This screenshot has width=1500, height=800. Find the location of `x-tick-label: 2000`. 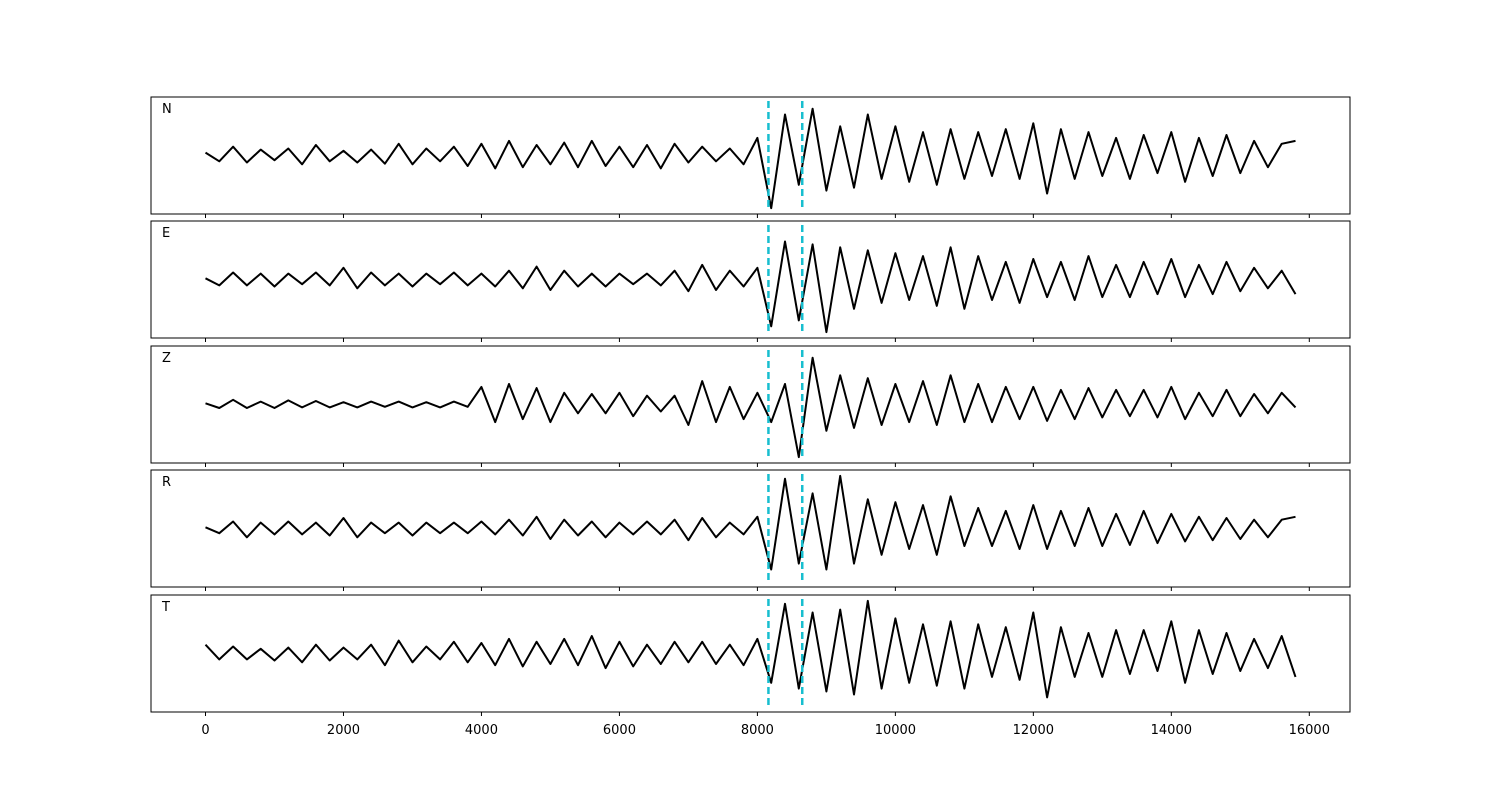

x-tick-label: 2000 is located at coordinates (343, 730).